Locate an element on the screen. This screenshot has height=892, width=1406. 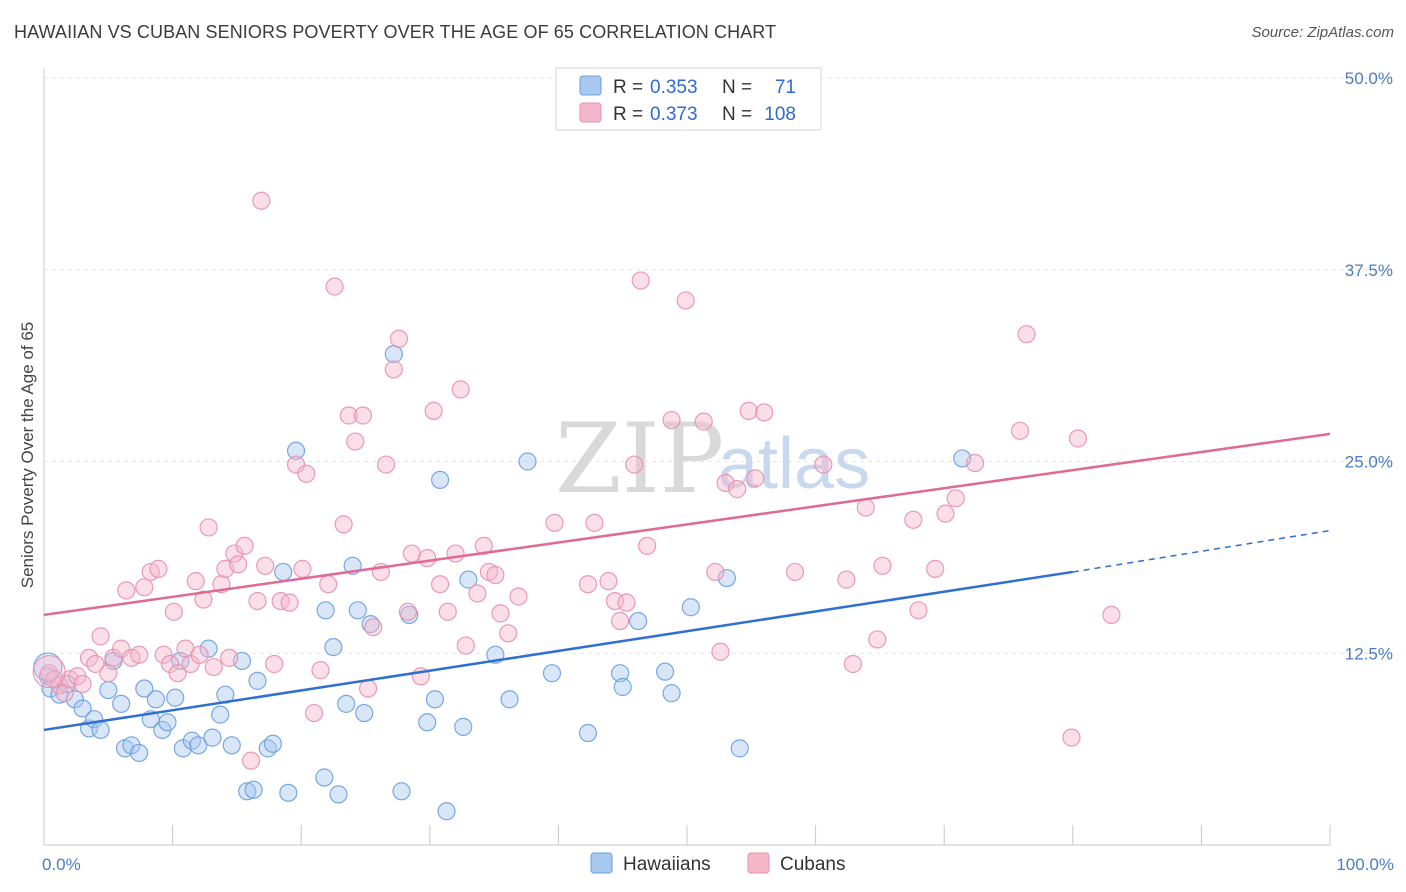
watermark-zip: ZIP is located at coordinates (639, 459).